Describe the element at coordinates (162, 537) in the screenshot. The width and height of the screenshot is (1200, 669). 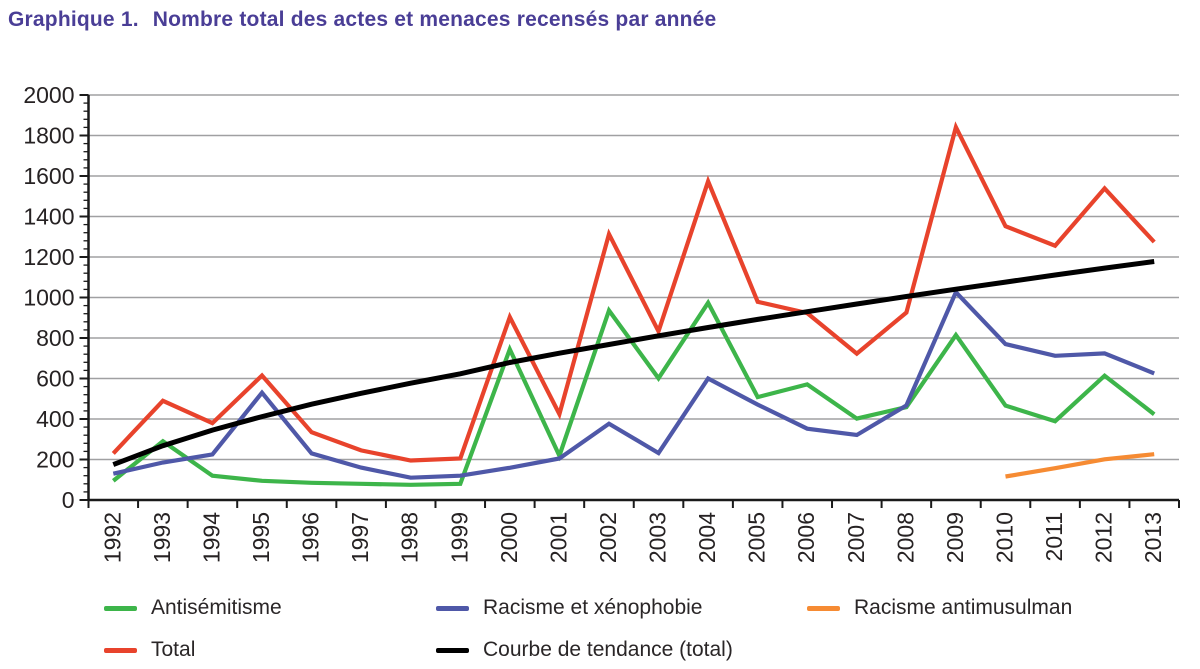
I see `x-axis-label-1993: 1993` at that location.